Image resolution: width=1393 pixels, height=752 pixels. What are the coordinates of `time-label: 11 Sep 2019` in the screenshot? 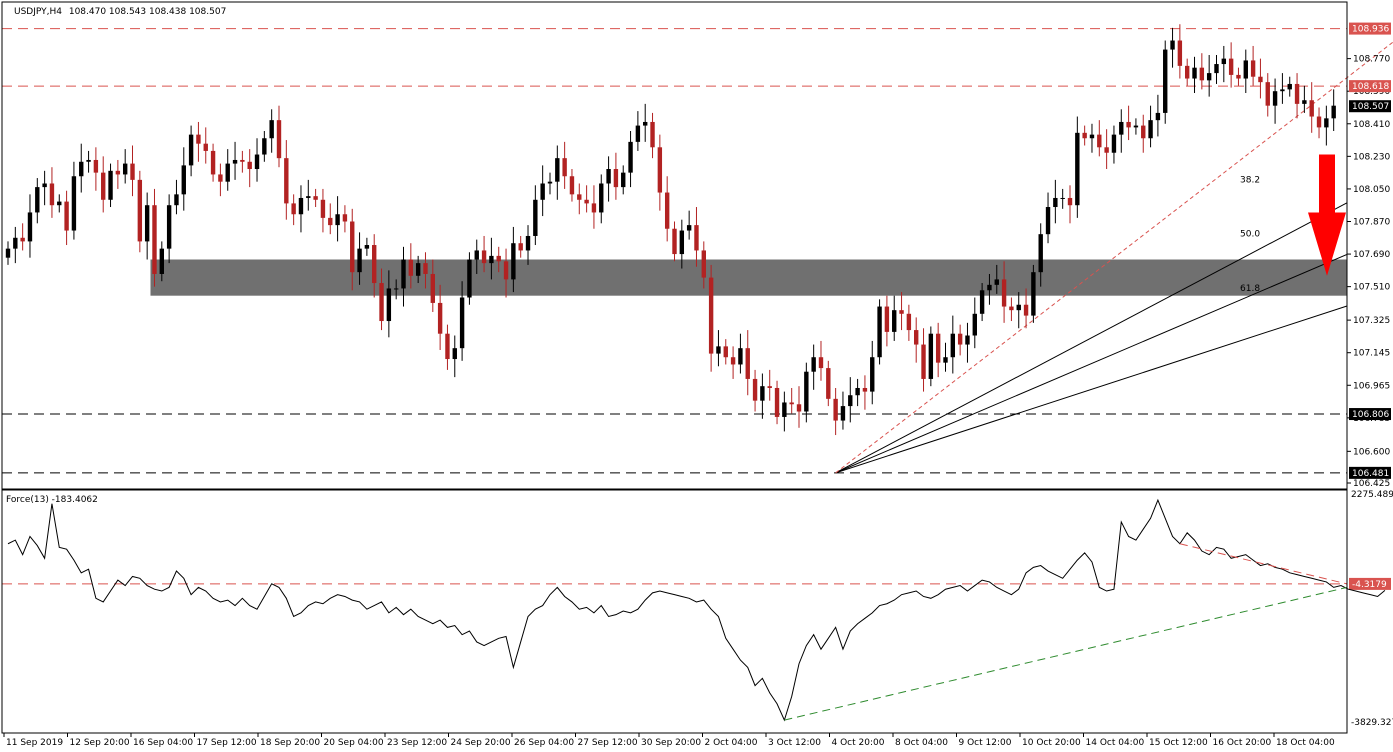 It's located at (34, 743).